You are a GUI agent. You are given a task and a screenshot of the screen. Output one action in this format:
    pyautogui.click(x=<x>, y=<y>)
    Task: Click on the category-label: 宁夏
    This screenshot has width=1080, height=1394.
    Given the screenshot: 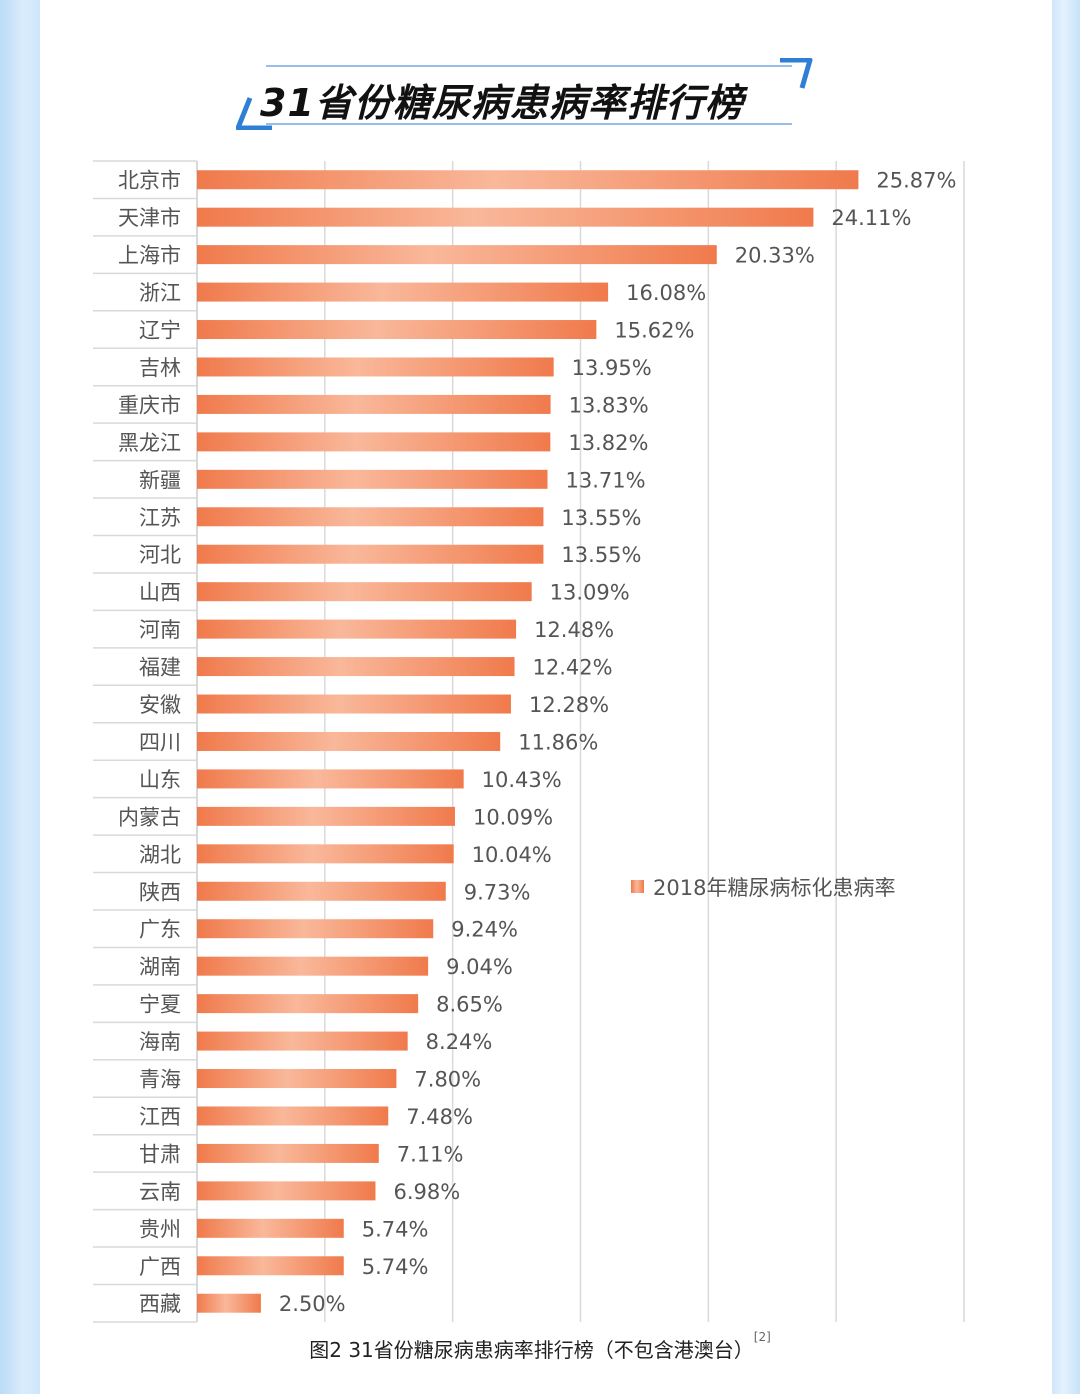 What is the action you would take?
    pyautogui.click(x=160, y=1005)
    